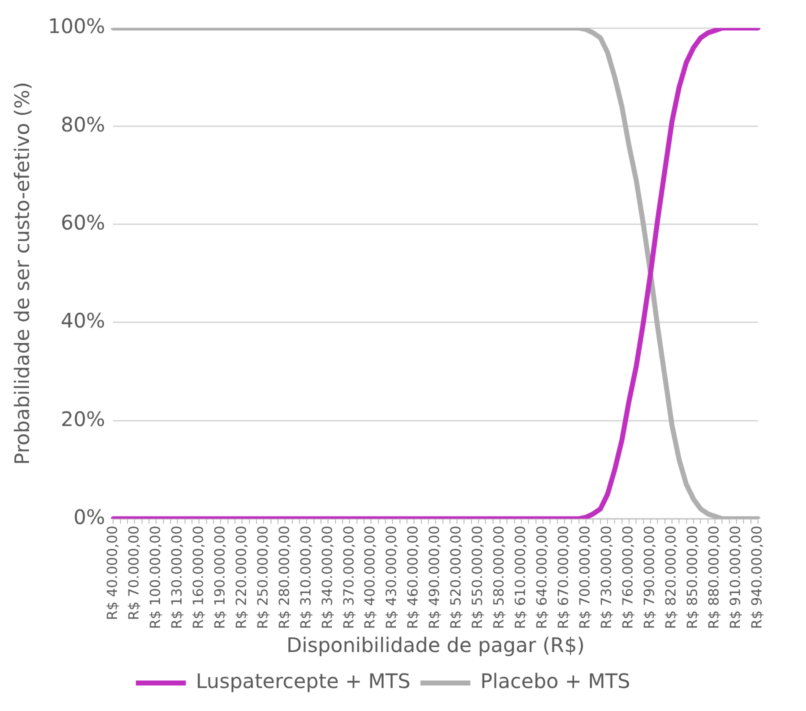 The width and height of the screenshot is (806, 711). Describe the element at coordinates (370, 578) in the screenshot. I see `x-tick-label: R$ 400.000,00` at that location.